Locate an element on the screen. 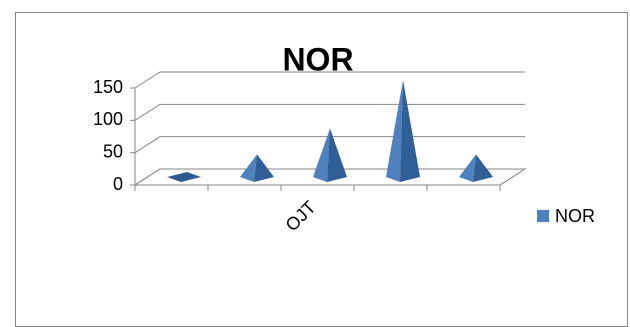 This screenshot has height=327, width=630. legend-swatch is located at coordinates (543, 216).